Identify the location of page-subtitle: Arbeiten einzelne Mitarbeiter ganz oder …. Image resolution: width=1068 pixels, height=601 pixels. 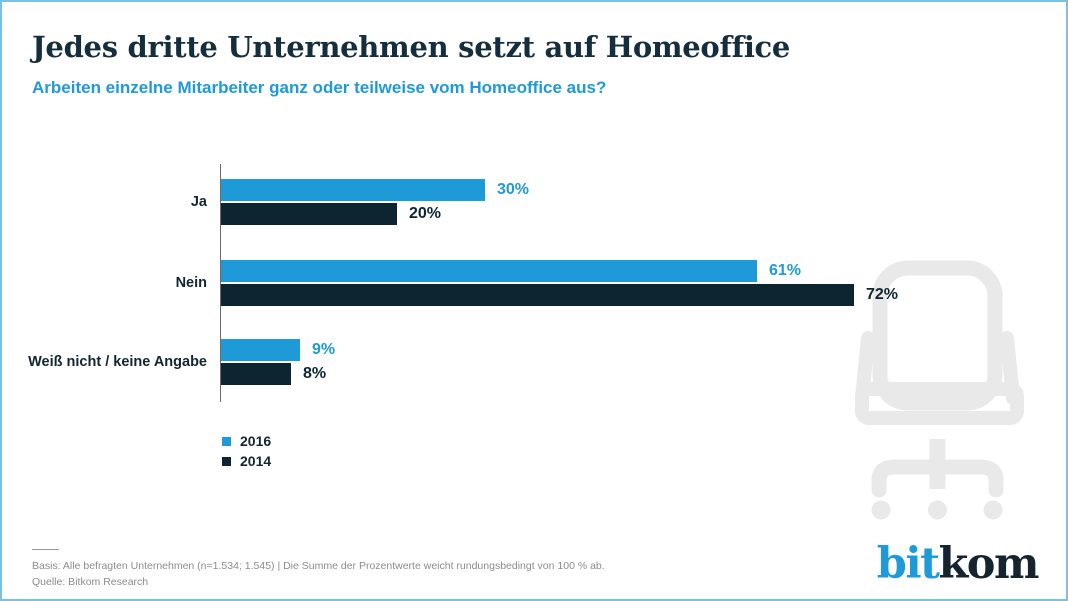
(319, 87).